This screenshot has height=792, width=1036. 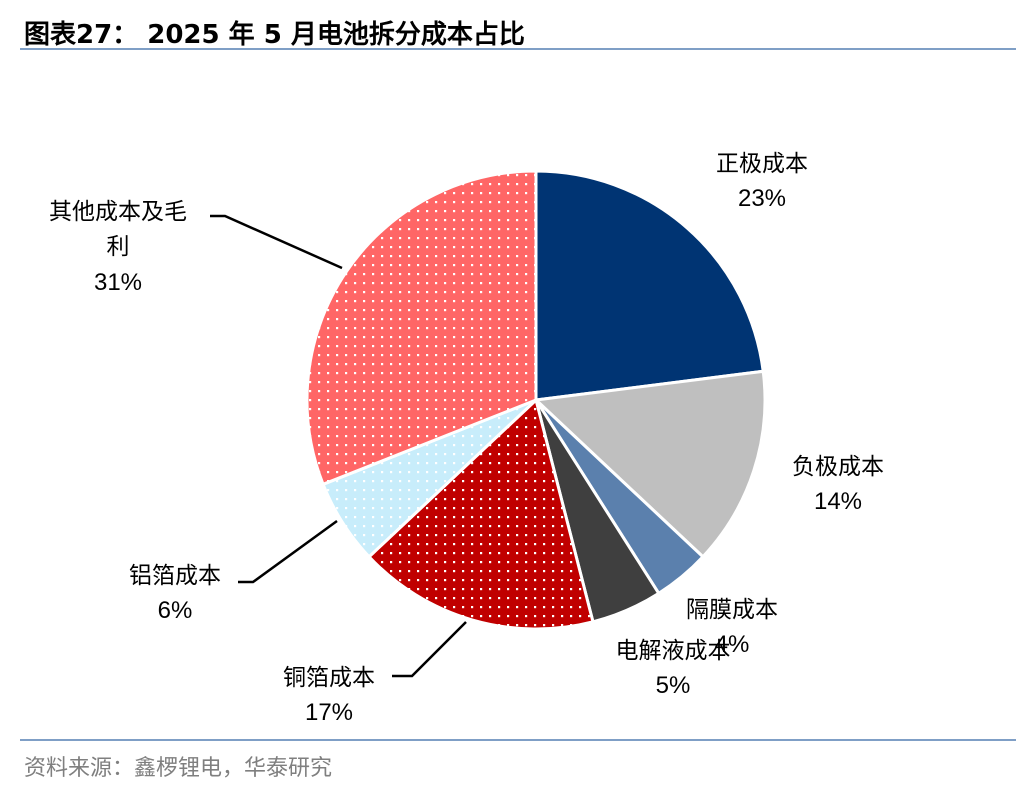 What do you see at coordinates (288, 551) in the screenshot?
I see `slice-6-leader-line` at bounding box center [288, 551].